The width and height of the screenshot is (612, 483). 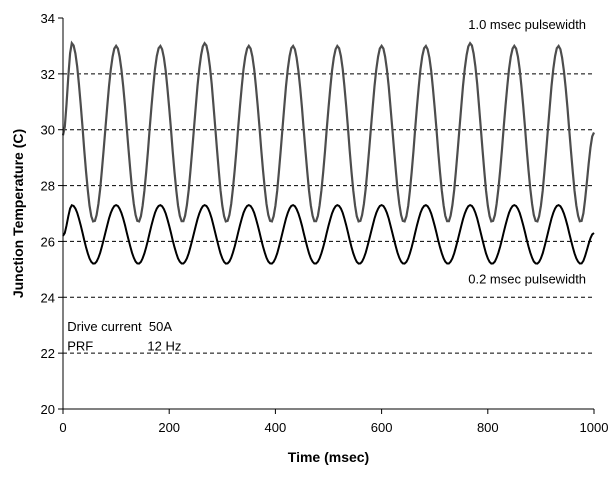 I want to click on annotation-text: 0.2 msec pulsewidth, so click(x=527, y=278).